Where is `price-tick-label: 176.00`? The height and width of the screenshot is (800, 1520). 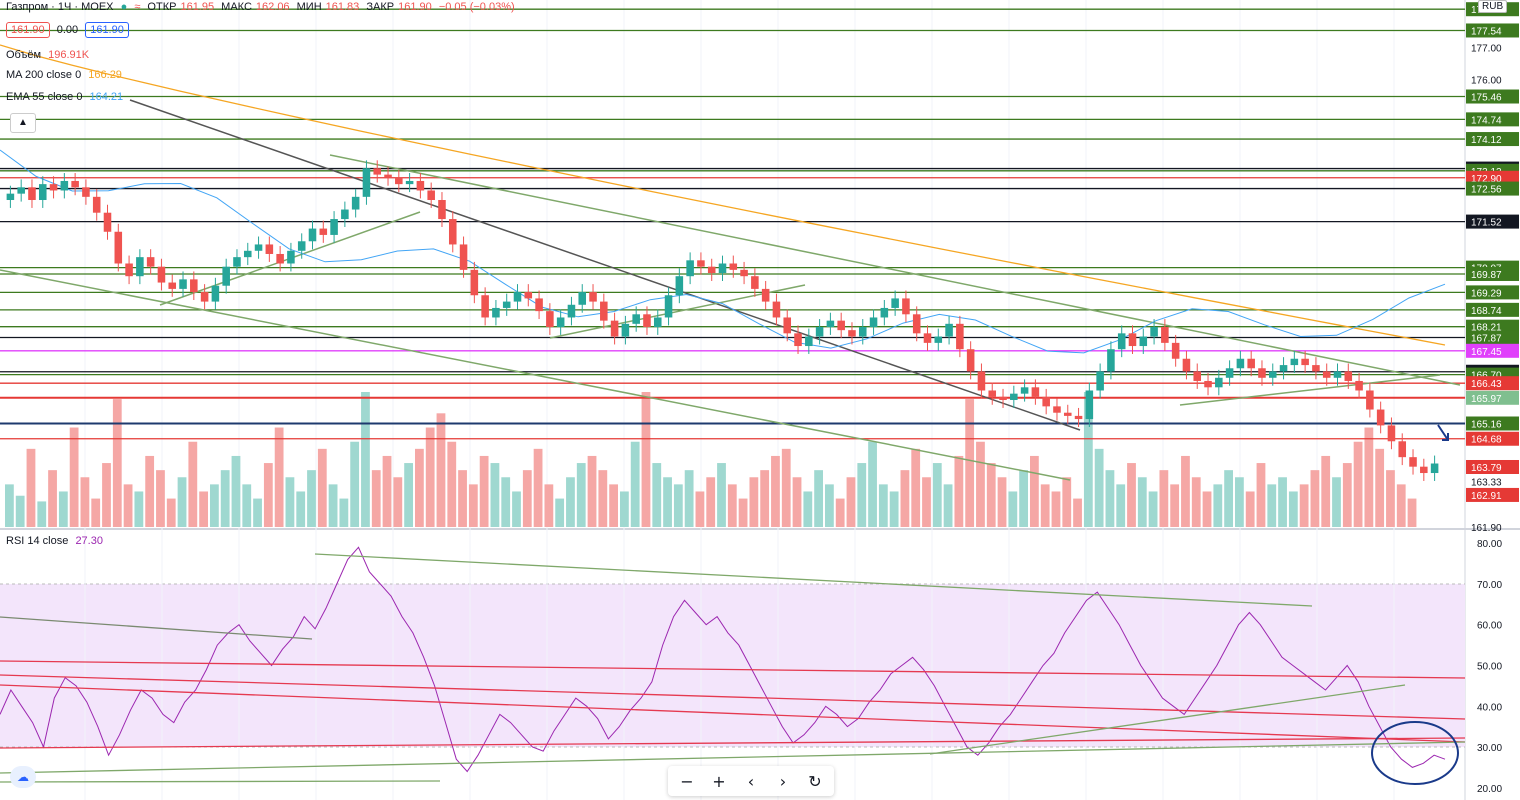 price-tick-label: 176.00 is located at coordinates (1486, 80).